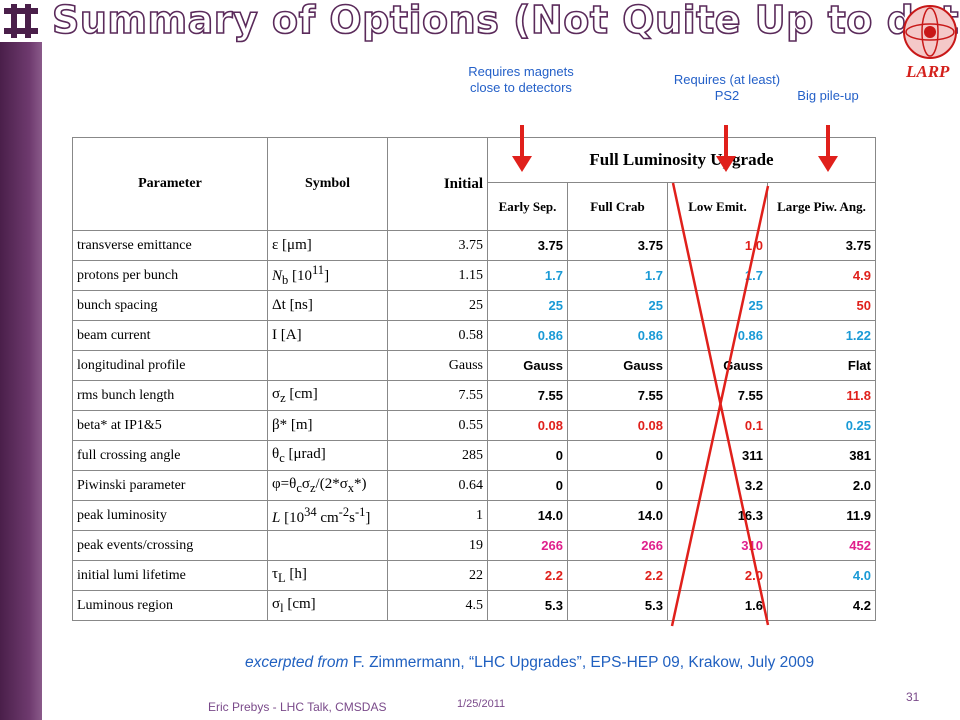 This screenshot has width=960, height=720. I want to click on value-cell: 11.9, so click(821, 515).